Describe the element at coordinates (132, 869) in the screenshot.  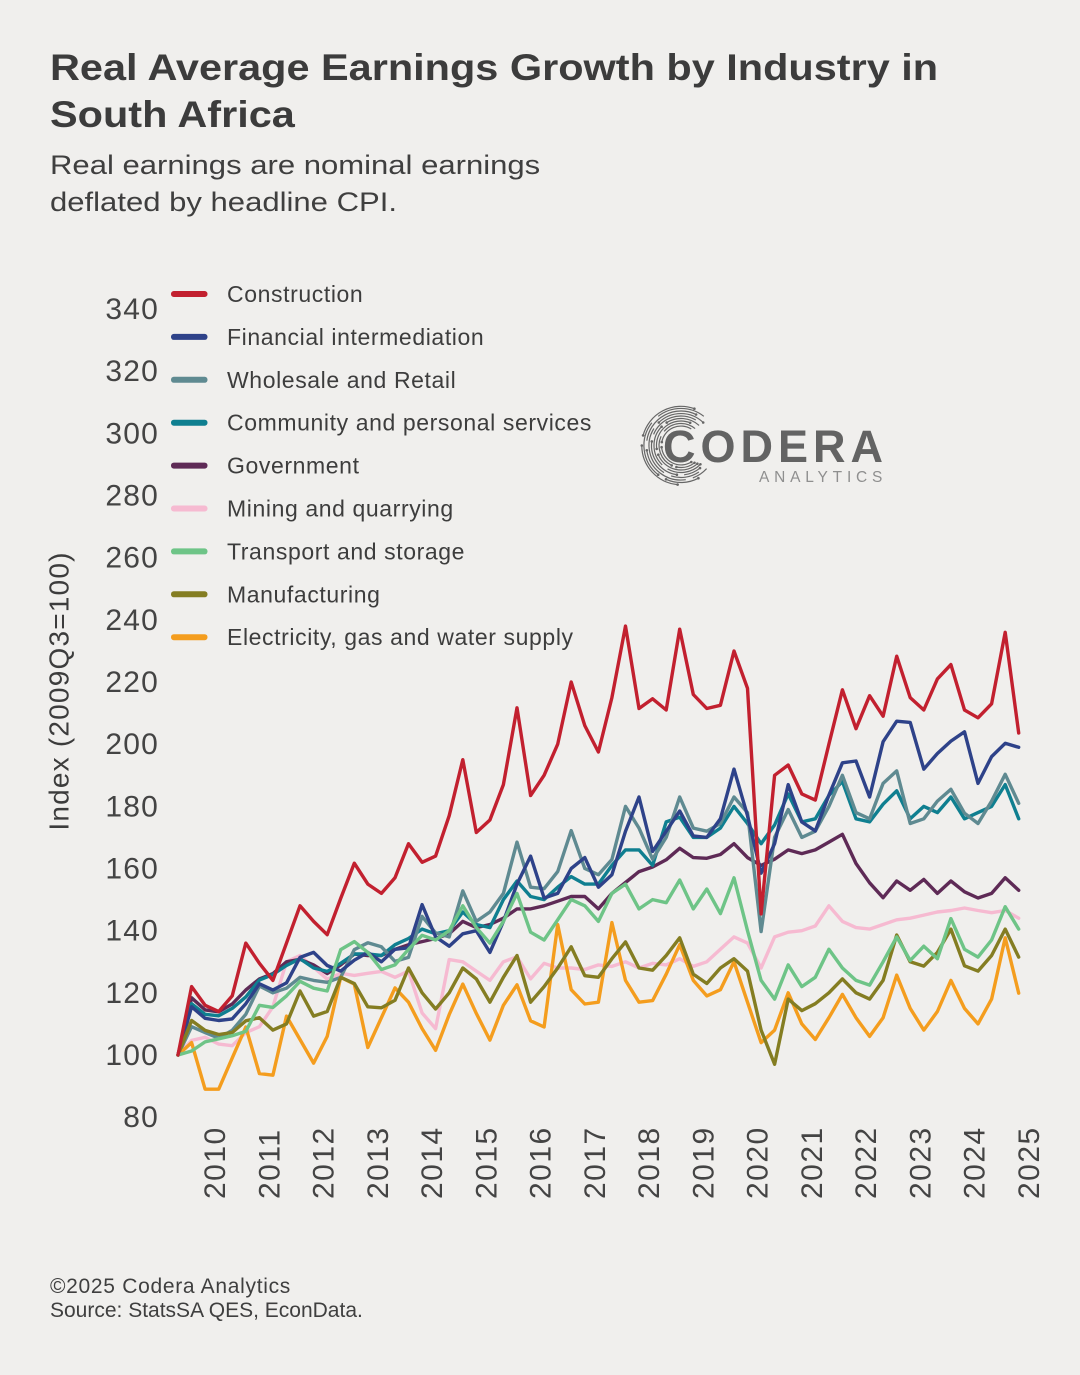
I see `svg-text: 160` at that location.